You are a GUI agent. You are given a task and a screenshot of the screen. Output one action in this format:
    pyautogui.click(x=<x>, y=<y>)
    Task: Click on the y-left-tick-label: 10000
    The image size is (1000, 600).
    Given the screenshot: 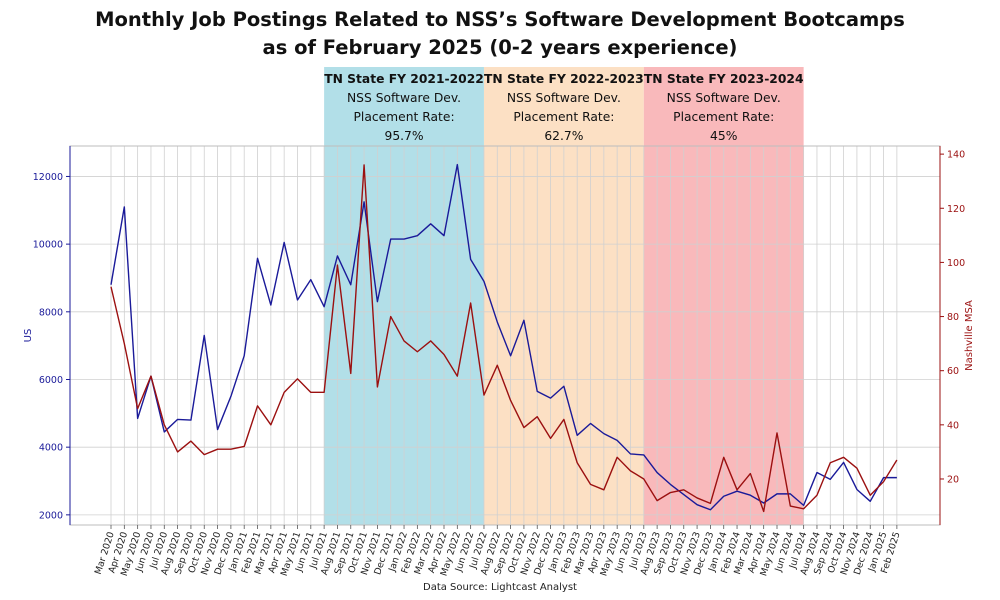 What is the action you would take?
    pyautogui.click(x=48, y=245)
    